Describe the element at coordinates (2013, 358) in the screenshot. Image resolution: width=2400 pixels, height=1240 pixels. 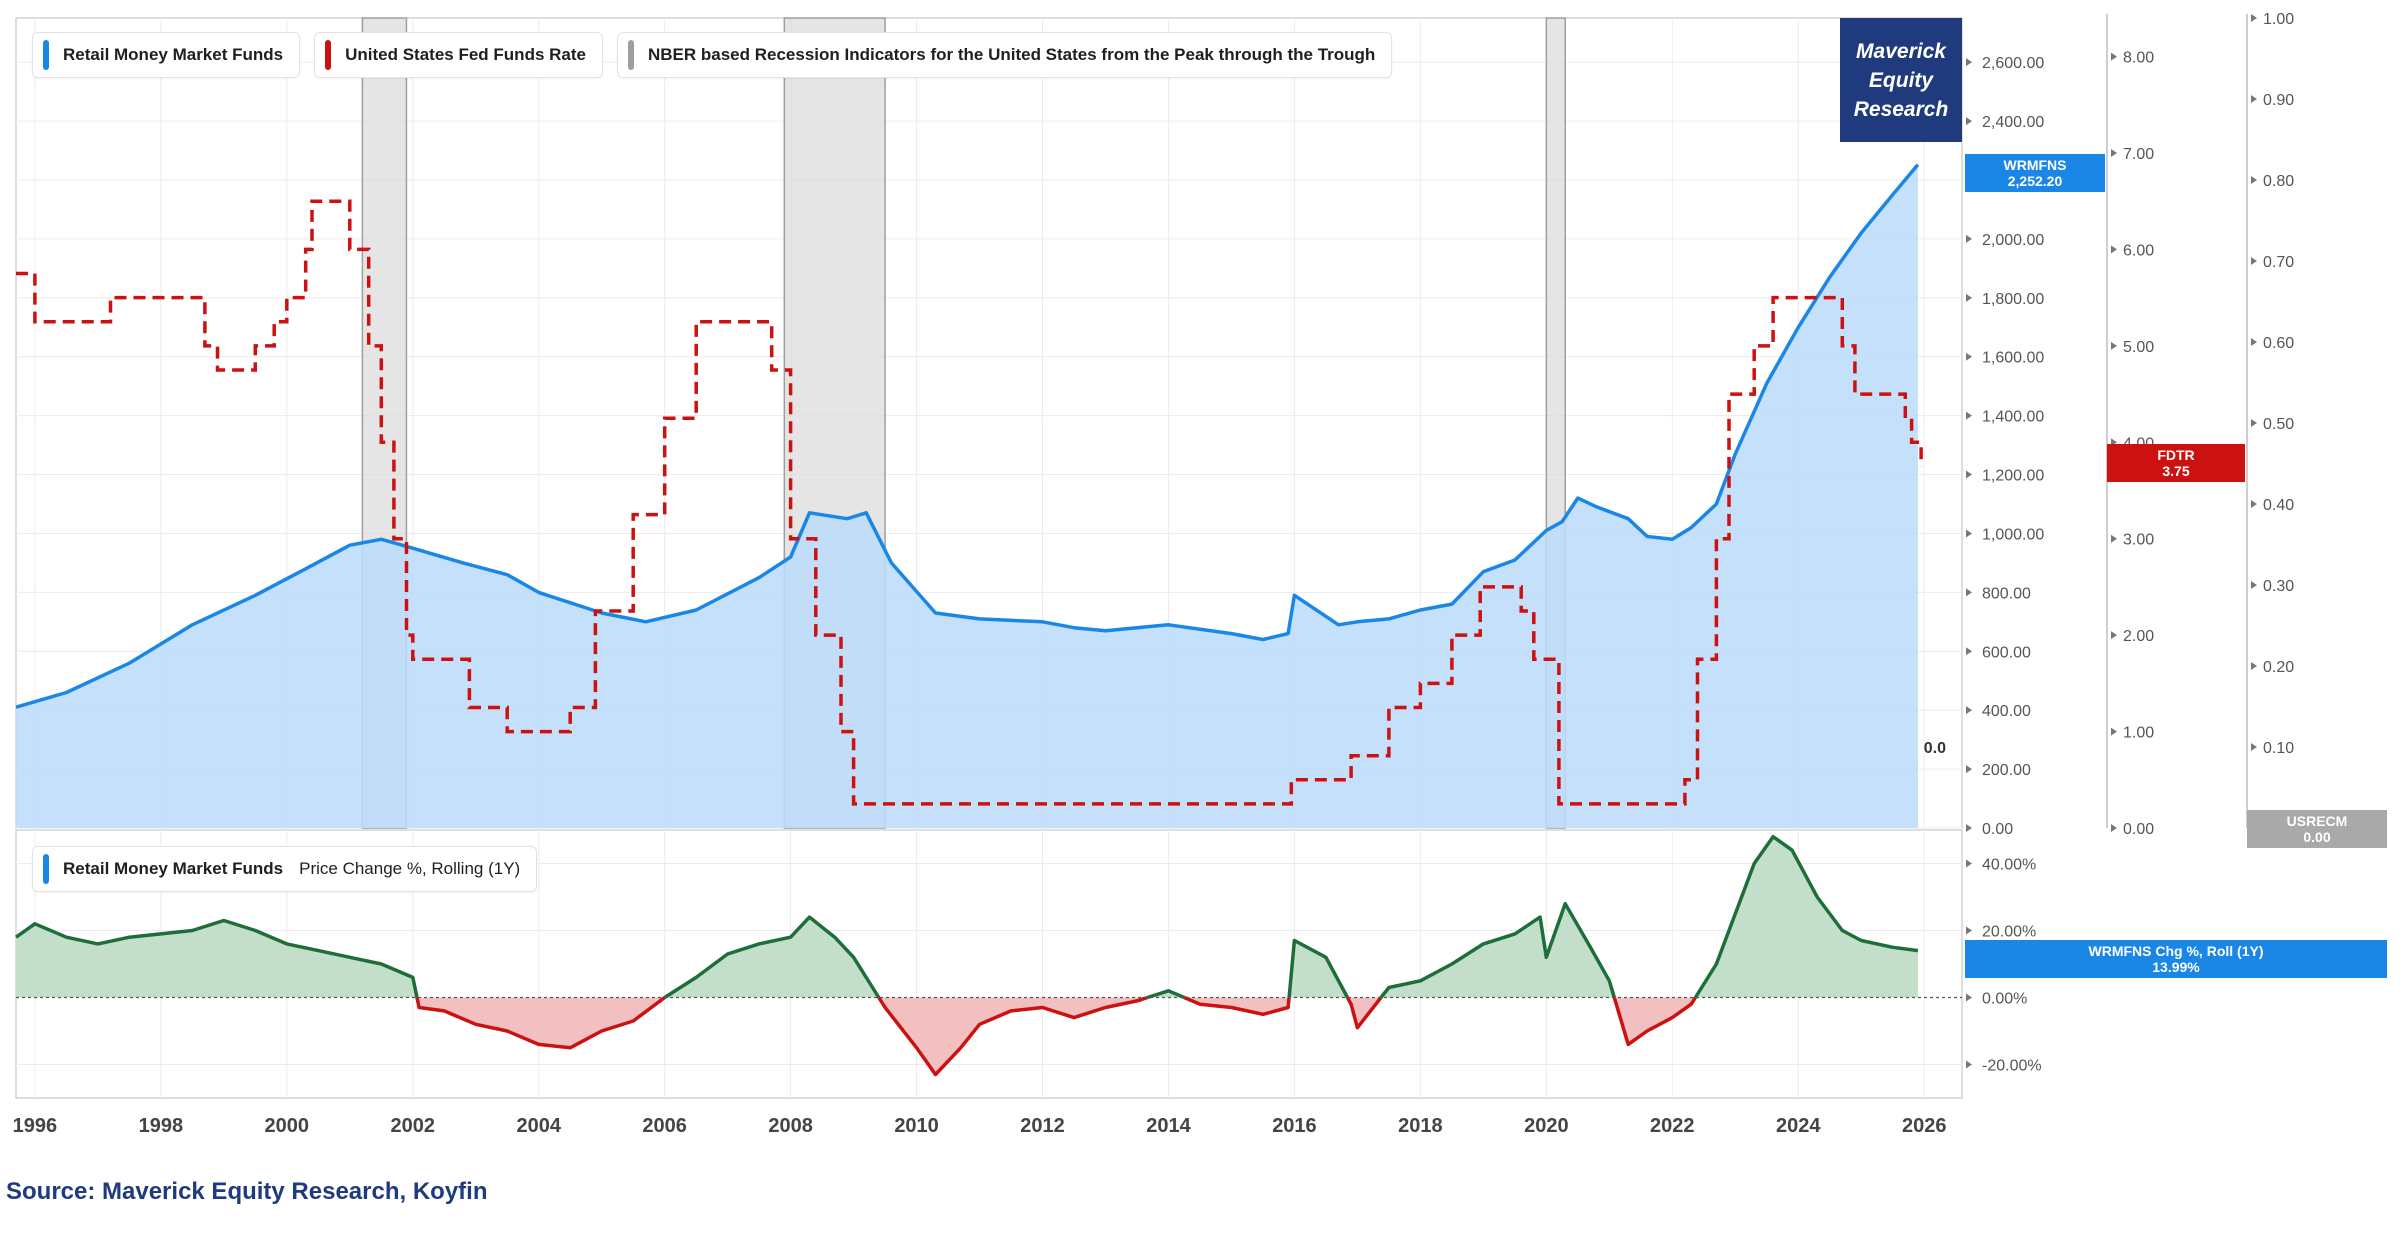
I see `mmf-axis-tick-label: 1,600.00` at that location.